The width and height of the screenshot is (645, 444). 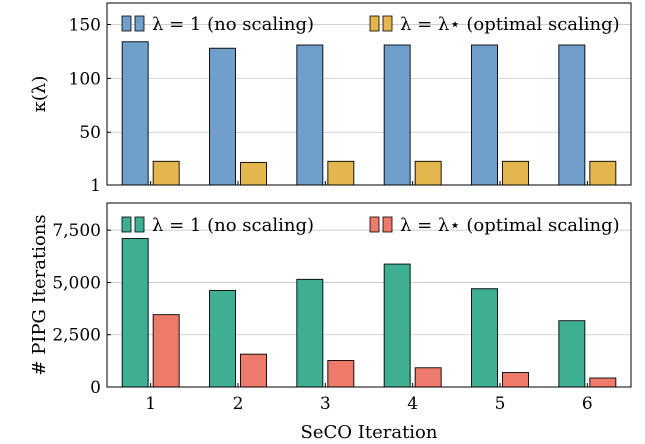 I want to click on y-axis-label: κ(λ), so click(x=39, y=94).